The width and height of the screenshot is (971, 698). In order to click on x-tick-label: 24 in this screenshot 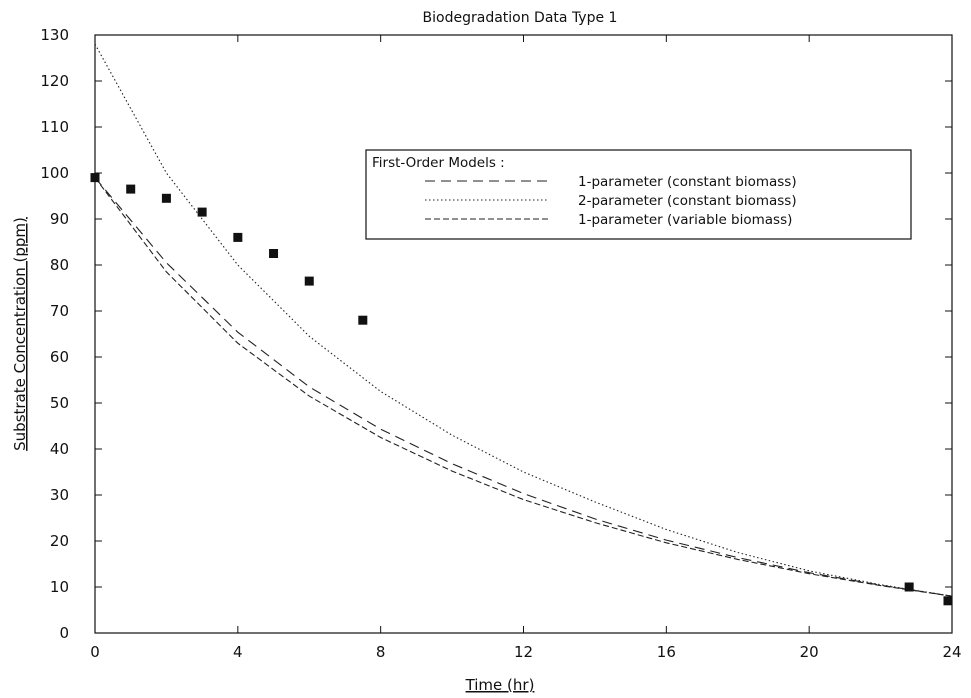, I will do `click(951, 652)`.